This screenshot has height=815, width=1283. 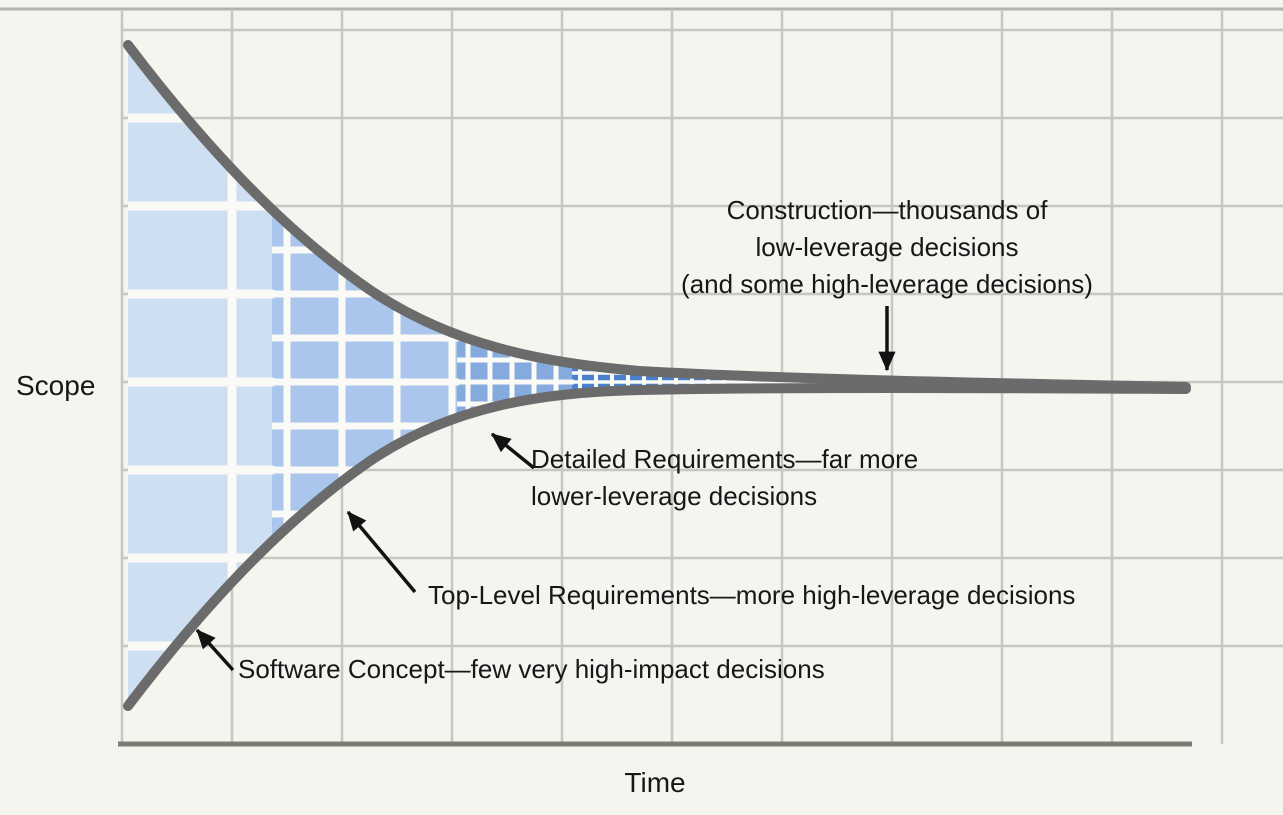 What do you see at coordinates (725, 459) in the screenshot?
I see `detailed-requirements-line1: Detailed Requirements—far more` at bounding box center [725, 459].